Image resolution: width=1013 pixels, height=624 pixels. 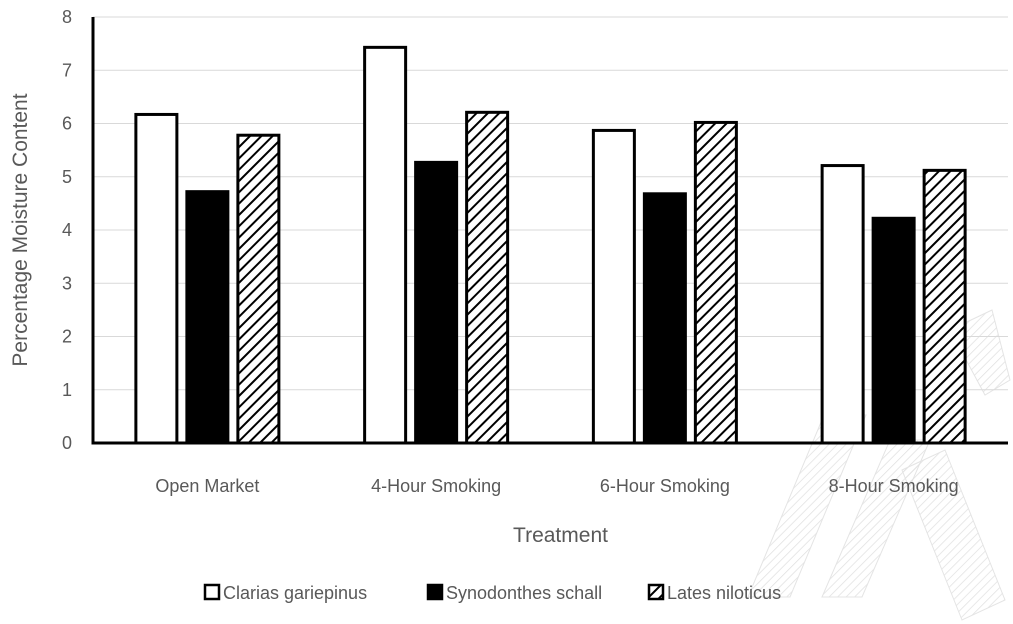 What do you see at coordinates (524, 593) in the screenshot?
I see `legend-label: Synodonthes schall` at bounding box center [524, 593].